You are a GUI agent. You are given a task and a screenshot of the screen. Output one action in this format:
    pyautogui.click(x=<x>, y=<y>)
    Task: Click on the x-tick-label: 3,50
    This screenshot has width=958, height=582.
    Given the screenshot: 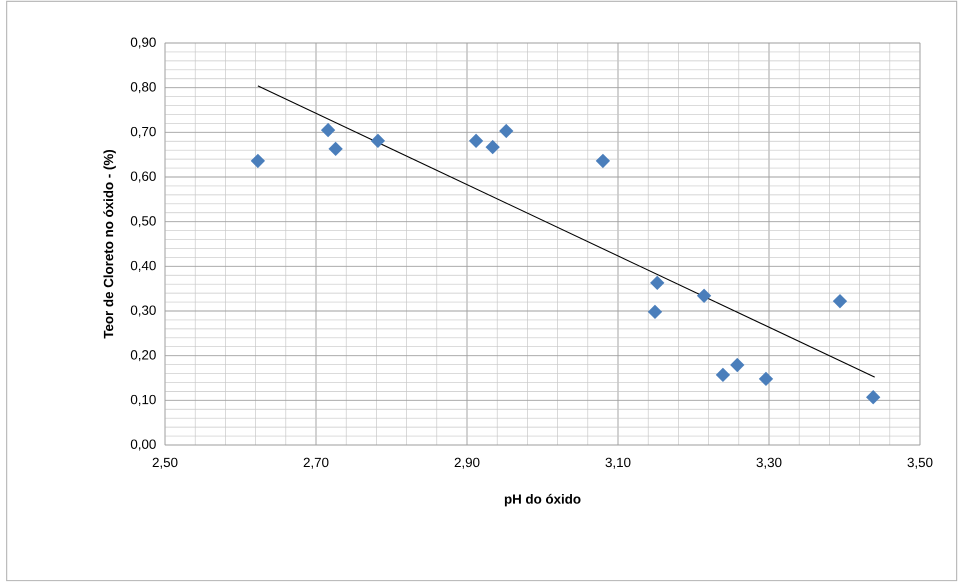 What is the action you would take?
    pyautogui.click(x=920, y=463)
    